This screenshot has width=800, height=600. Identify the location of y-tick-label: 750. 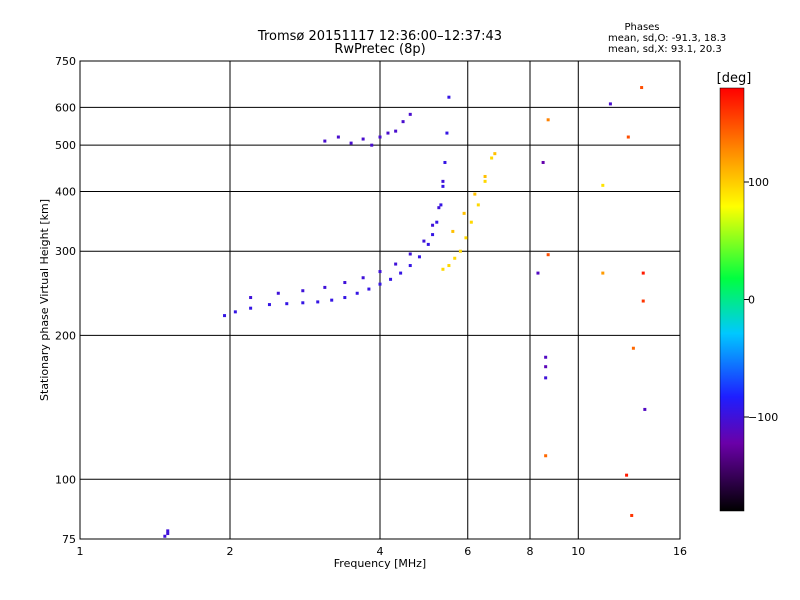
(65, 61).